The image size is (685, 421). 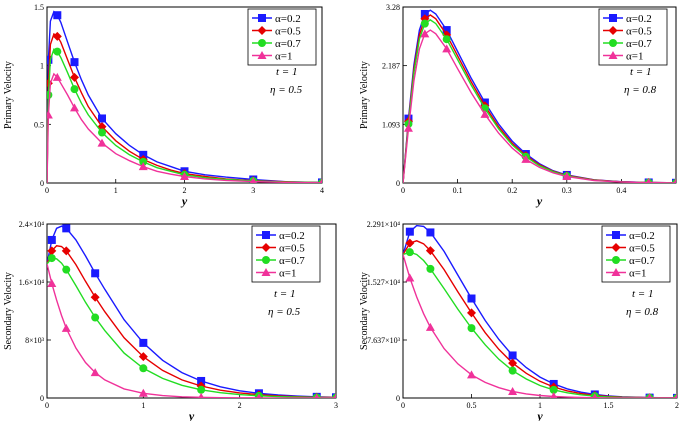 I want to click on y-axis-label: Secondary Velocity, so click(x=8, y=311).